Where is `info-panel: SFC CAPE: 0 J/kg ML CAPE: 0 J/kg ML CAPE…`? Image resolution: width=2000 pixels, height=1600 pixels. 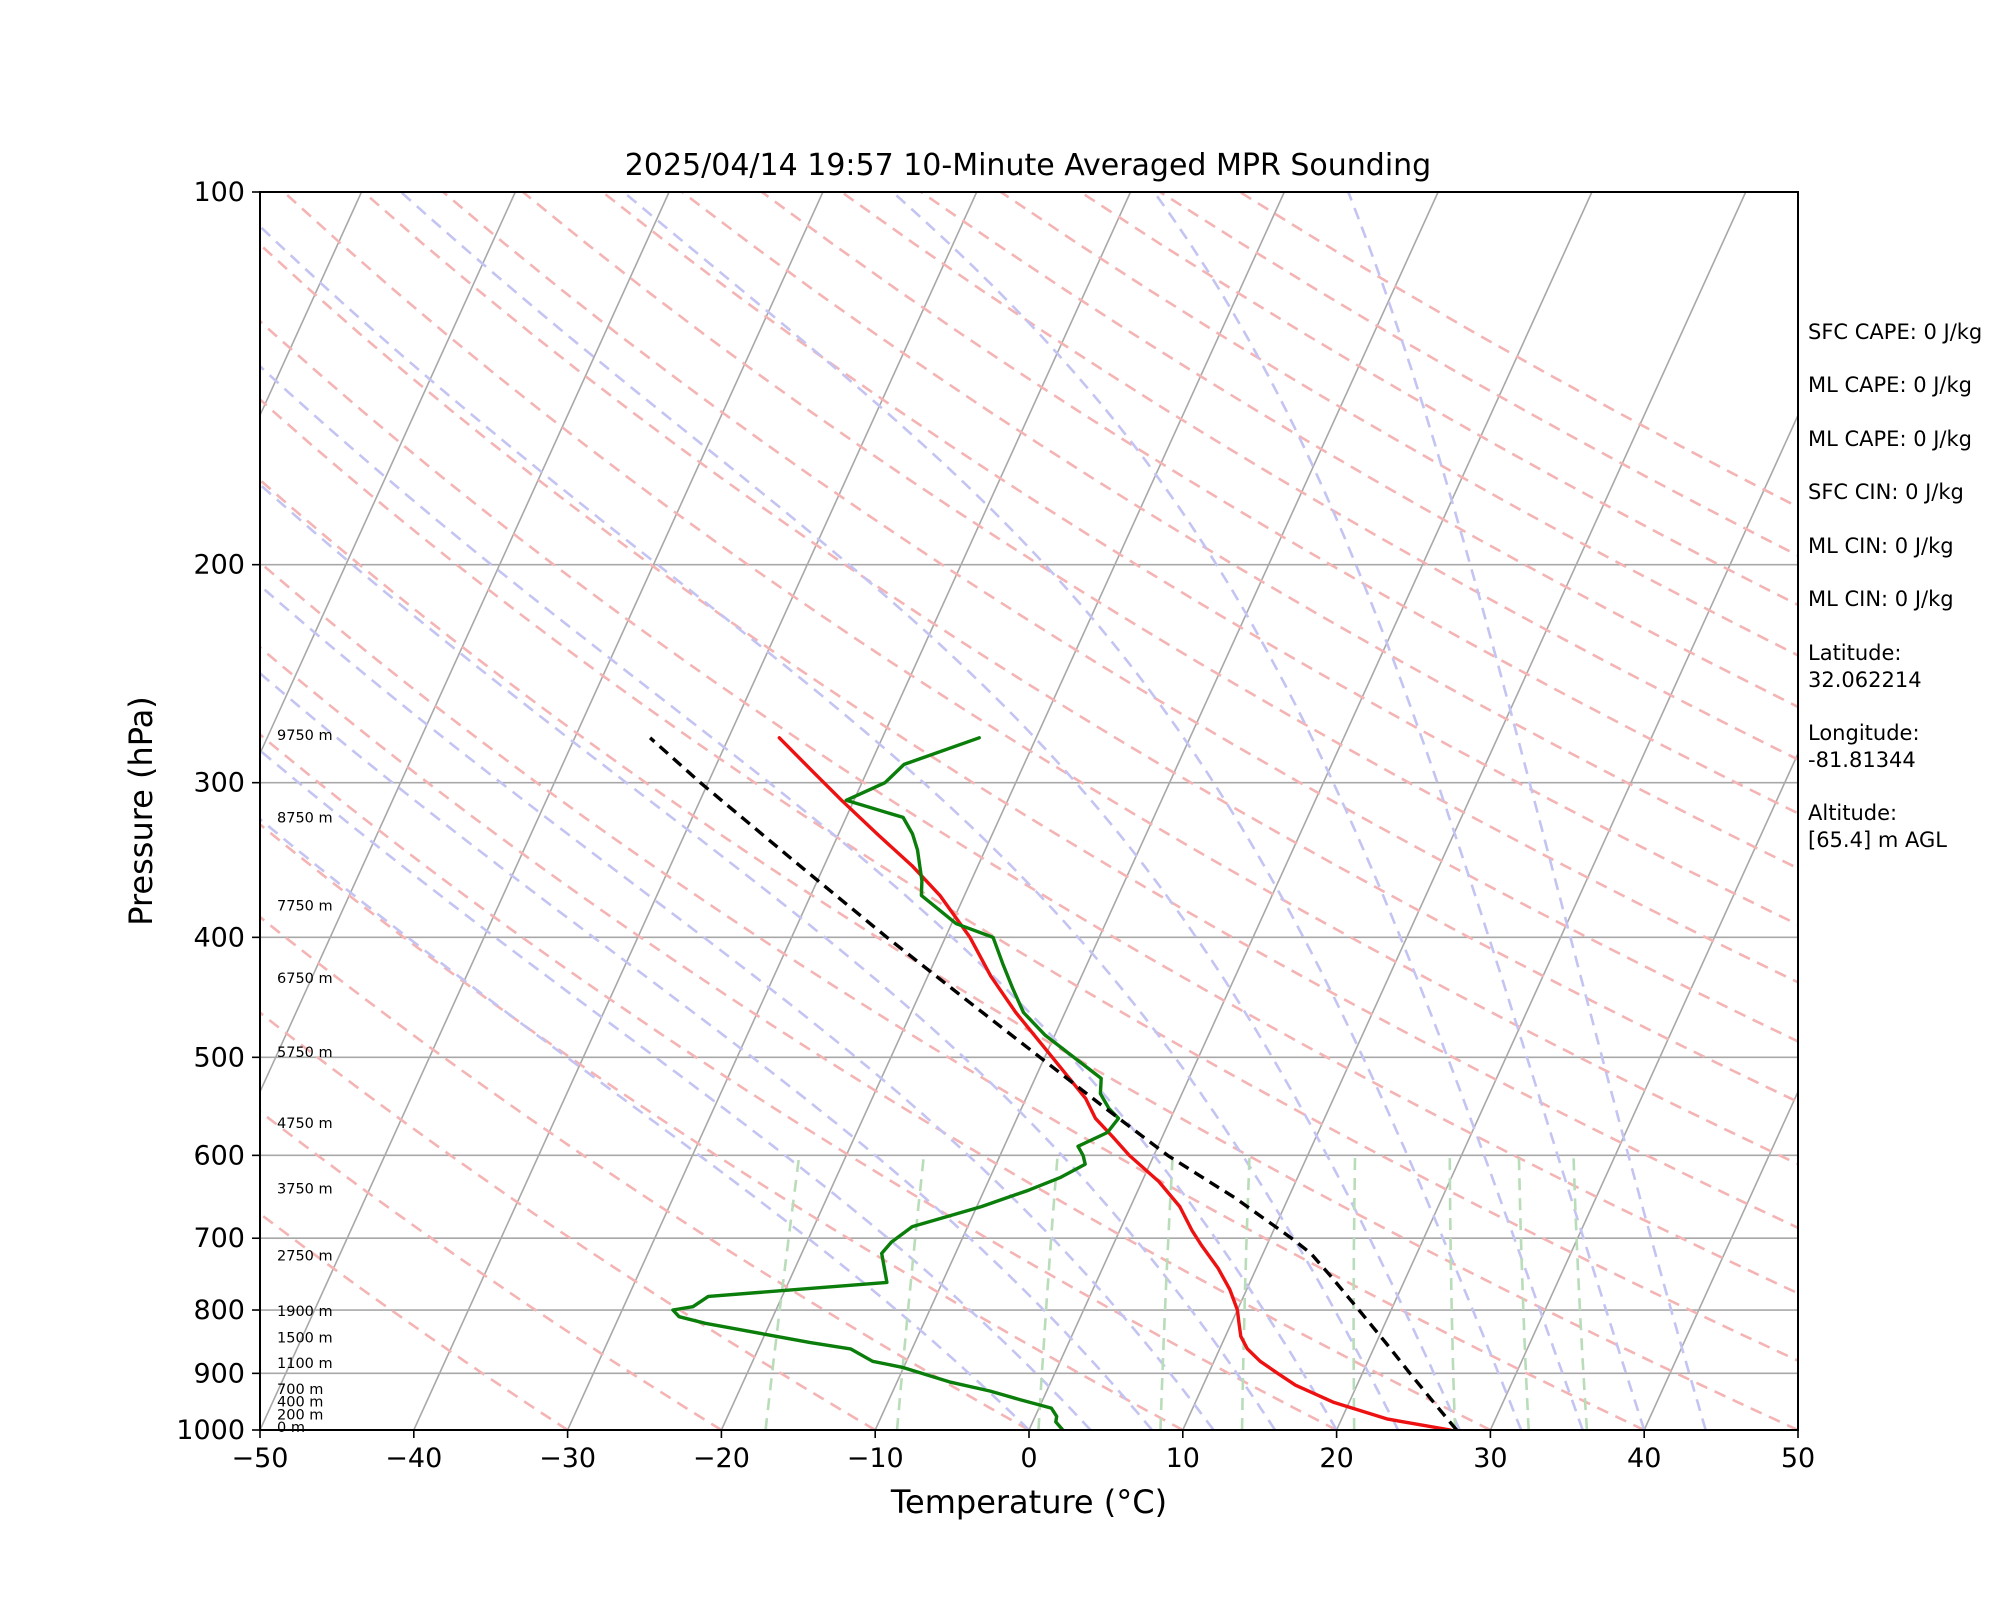 info-panel: SFC CAPE: 0 J/kg ML CAPE: 0 J/kg ML CAPE… is located at coordinates (1895, 586).